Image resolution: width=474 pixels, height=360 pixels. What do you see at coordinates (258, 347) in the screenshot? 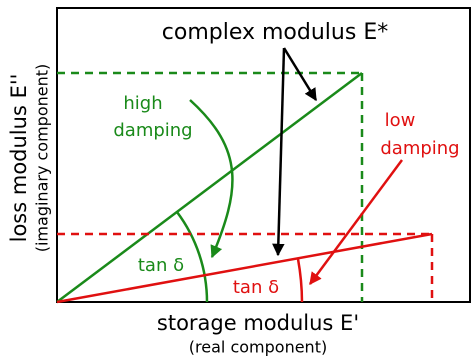
I see `x-axis-sublabel: (real component)` at bounding box center [258, 347].